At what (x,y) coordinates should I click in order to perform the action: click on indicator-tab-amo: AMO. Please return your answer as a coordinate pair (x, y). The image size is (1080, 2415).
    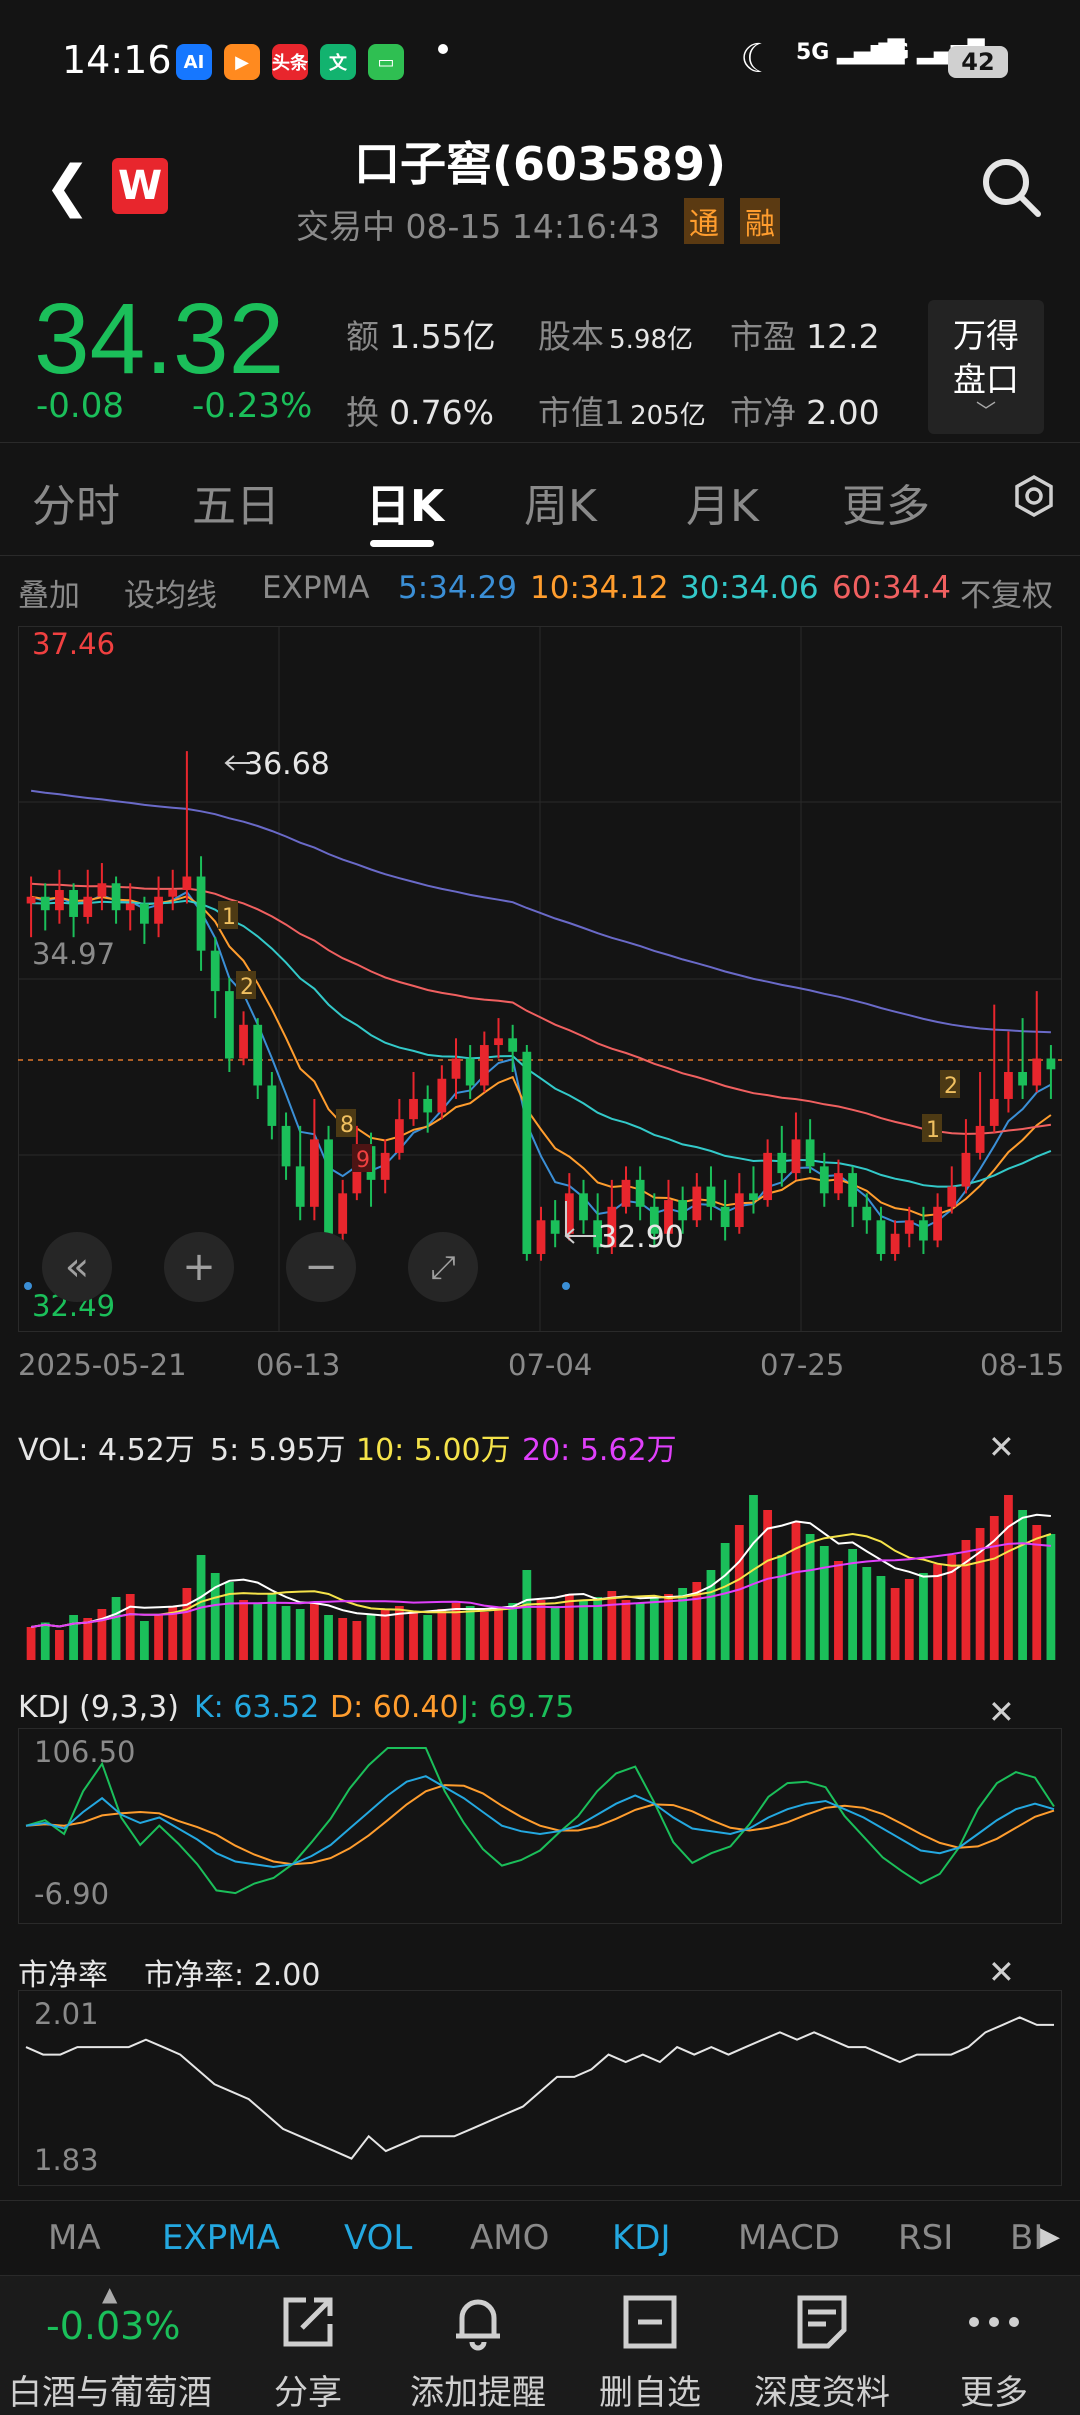
    Looking at the image, I should click on (510, 2238).